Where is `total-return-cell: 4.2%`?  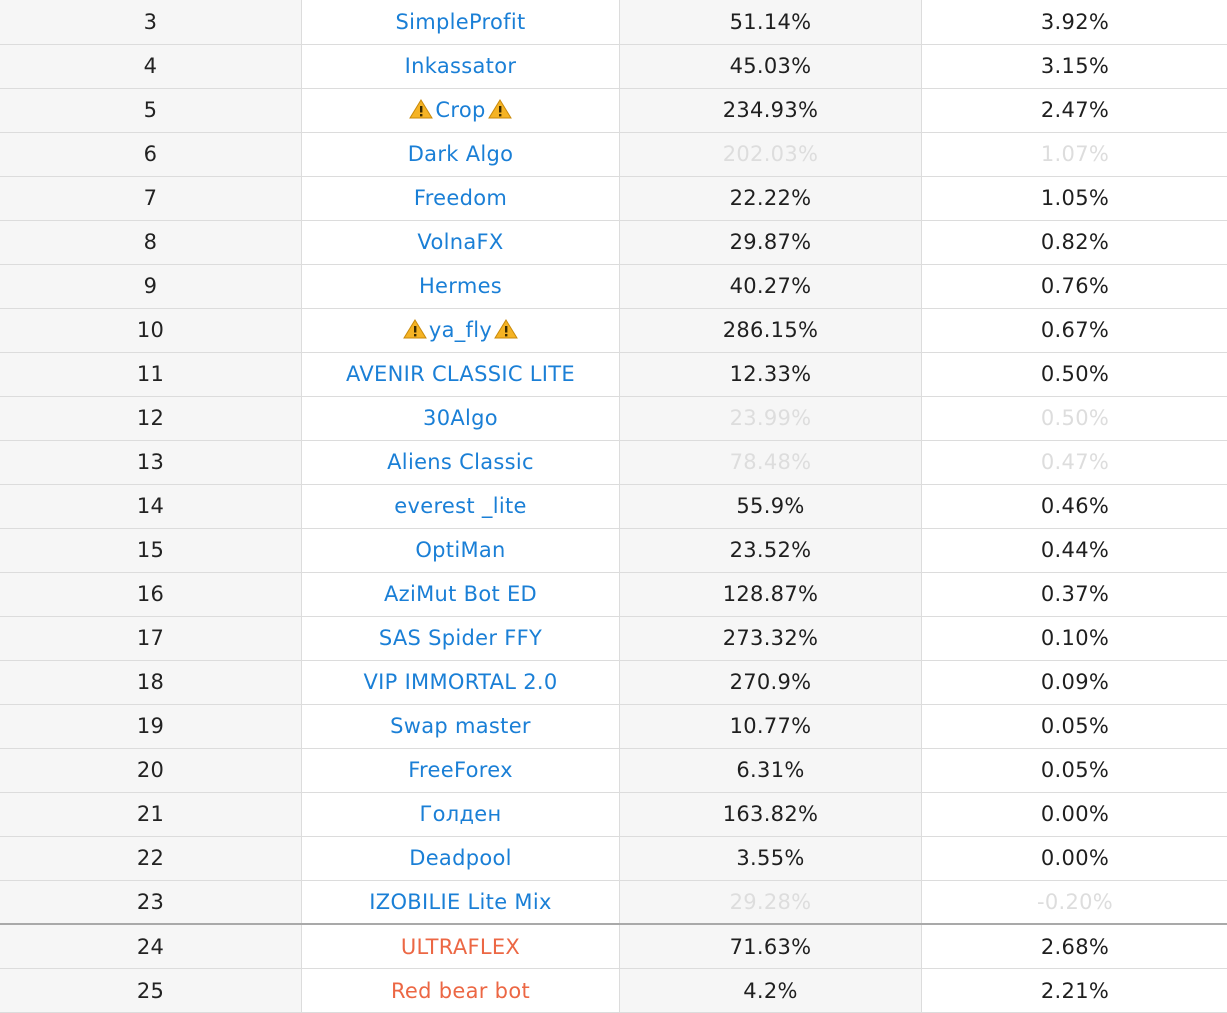
total-return-cell: 4.2% is located at coordinates (771, 991).